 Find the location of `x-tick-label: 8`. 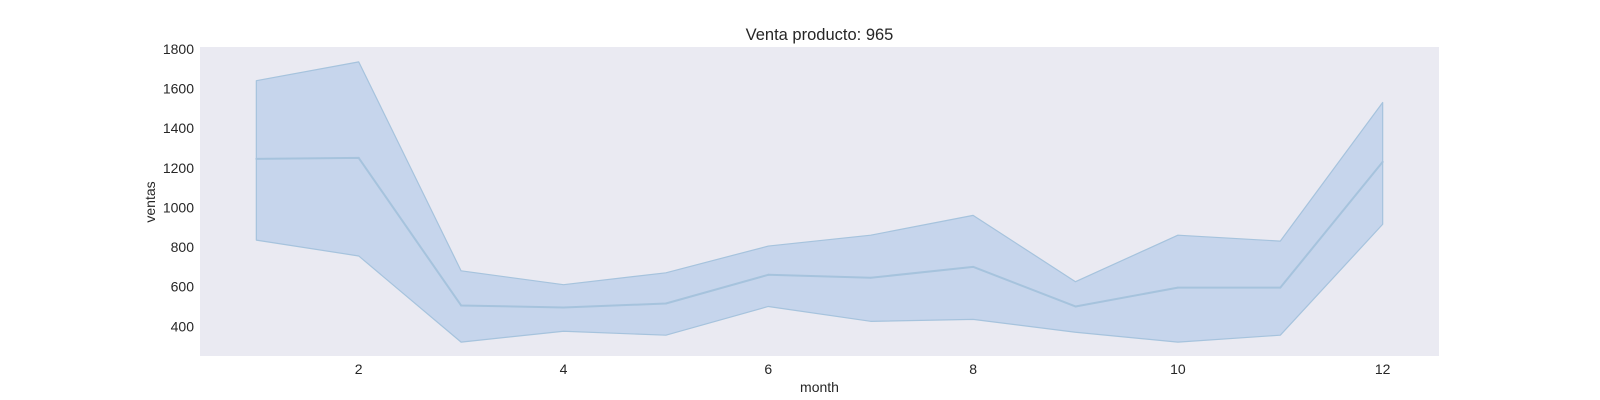

x-tick-label: 8 is located at coordinates (973, 369).